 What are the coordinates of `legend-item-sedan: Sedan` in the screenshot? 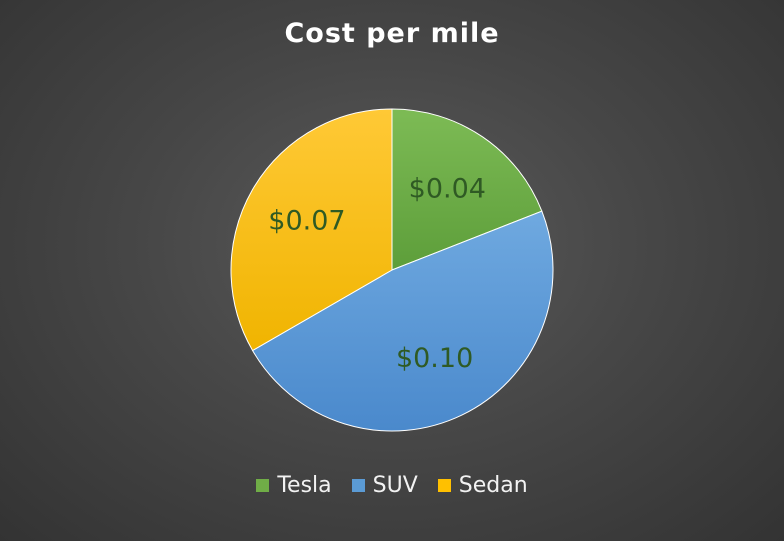 It's located at (482, 485).